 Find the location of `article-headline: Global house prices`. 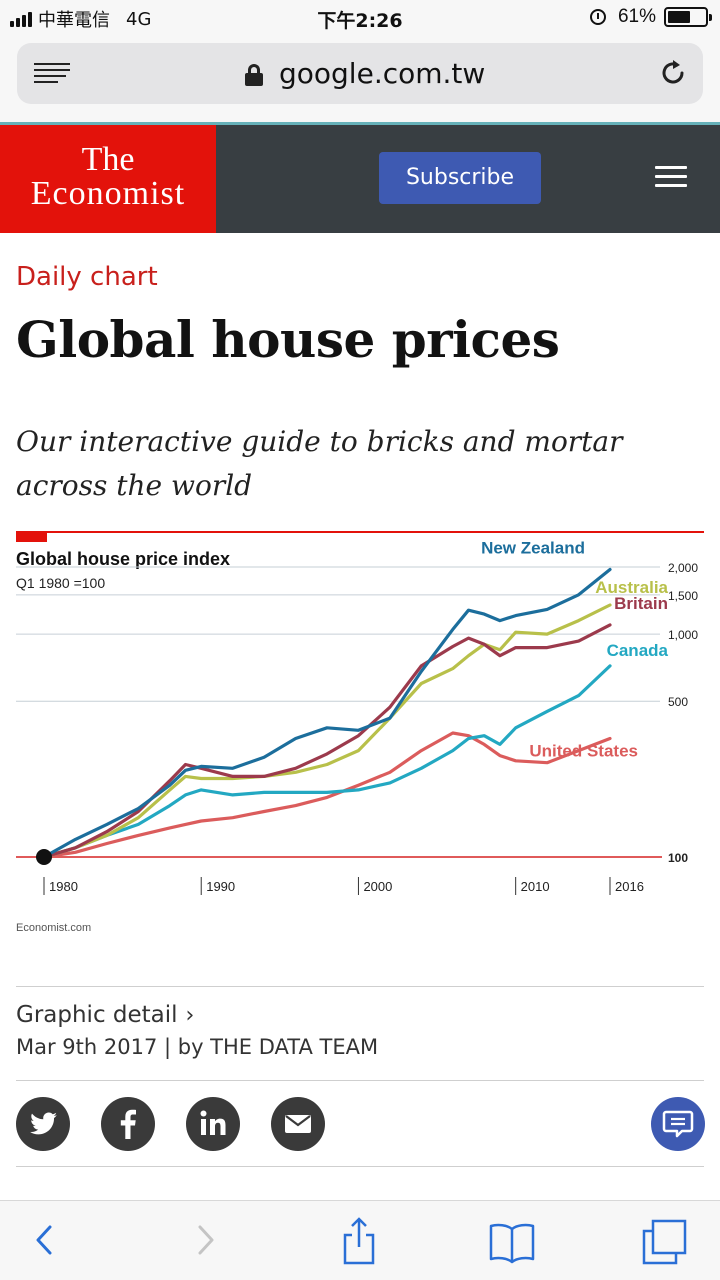

article-headline: Global house prices is located at coordinates (288, 339).